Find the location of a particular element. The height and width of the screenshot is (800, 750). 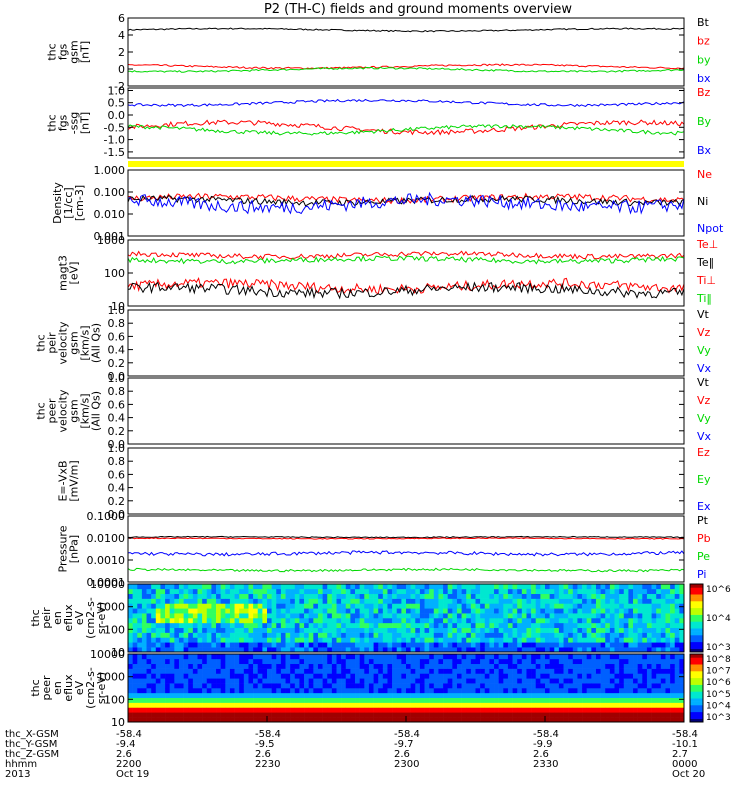

y-axis-label: [nPa] is located at coordinates (74, 549).